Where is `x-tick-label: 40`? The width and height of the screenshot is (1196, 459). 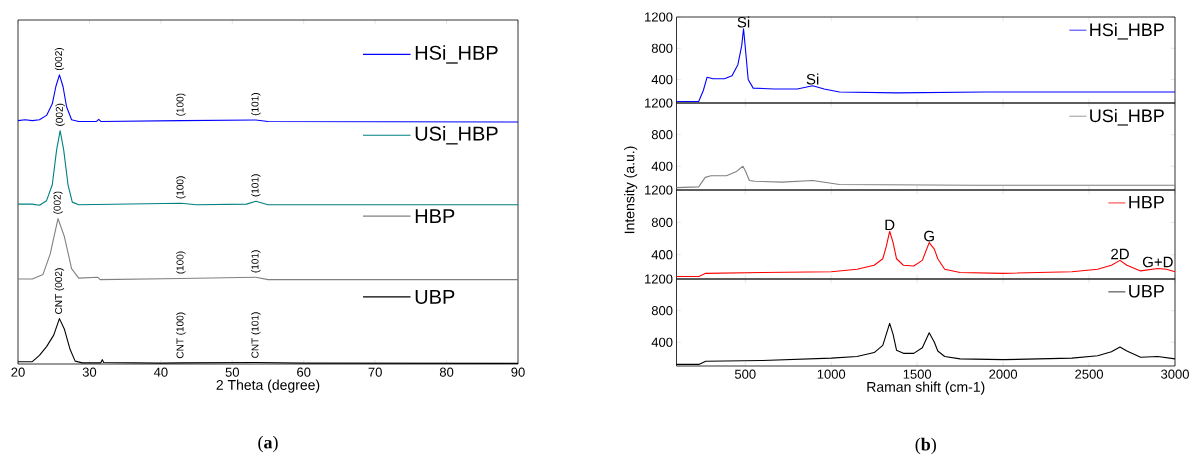 x-tick-label: 40 is located at coordinates (160, 372).